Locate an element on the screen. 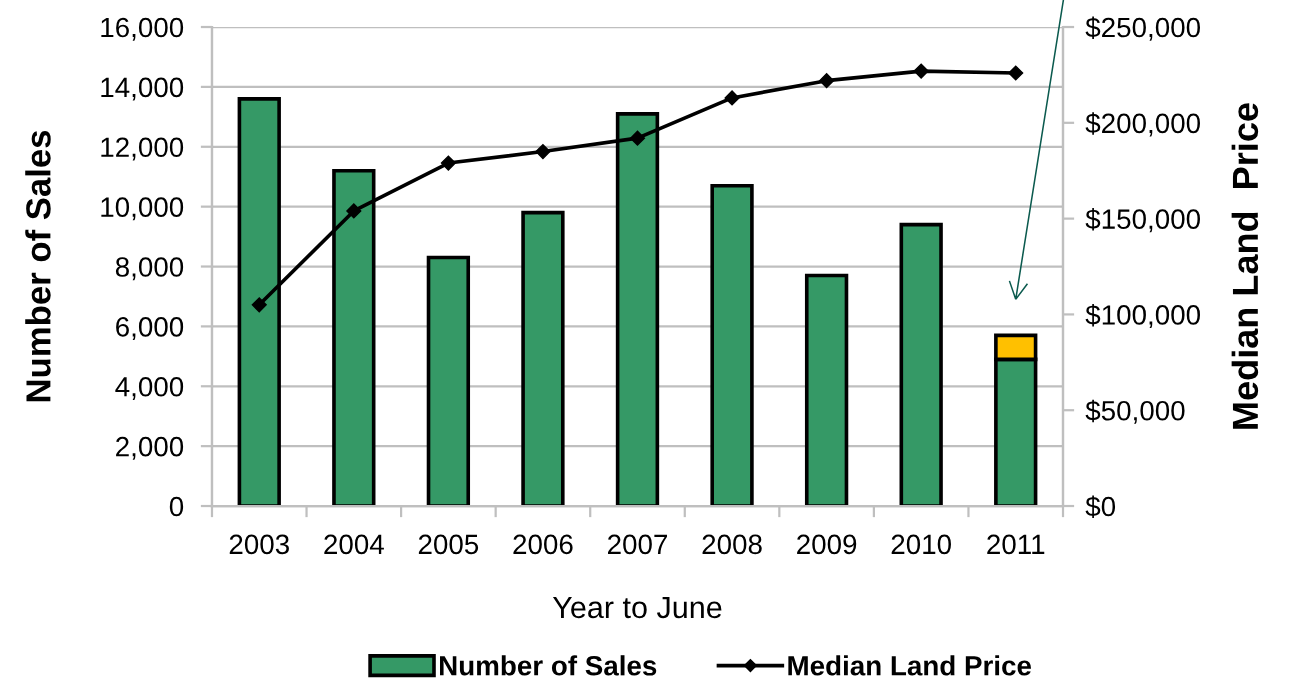  y-axis-title: Number of Sales is located at coordinates (38, 266).